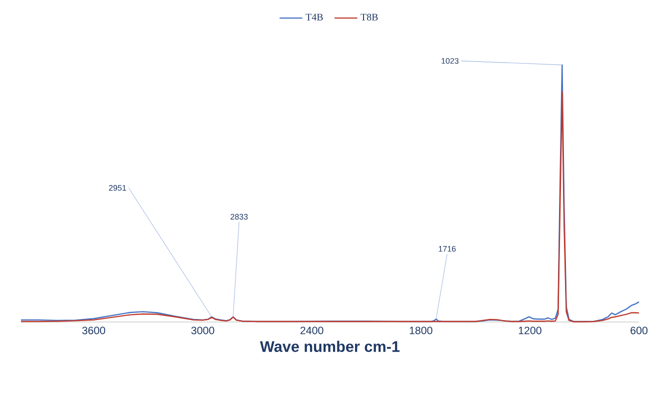  What do you see at coordinates (330, 346) in the screenshot?
I see `x-axis-title: Wave number cm-1` at bounding box center [330, 346].